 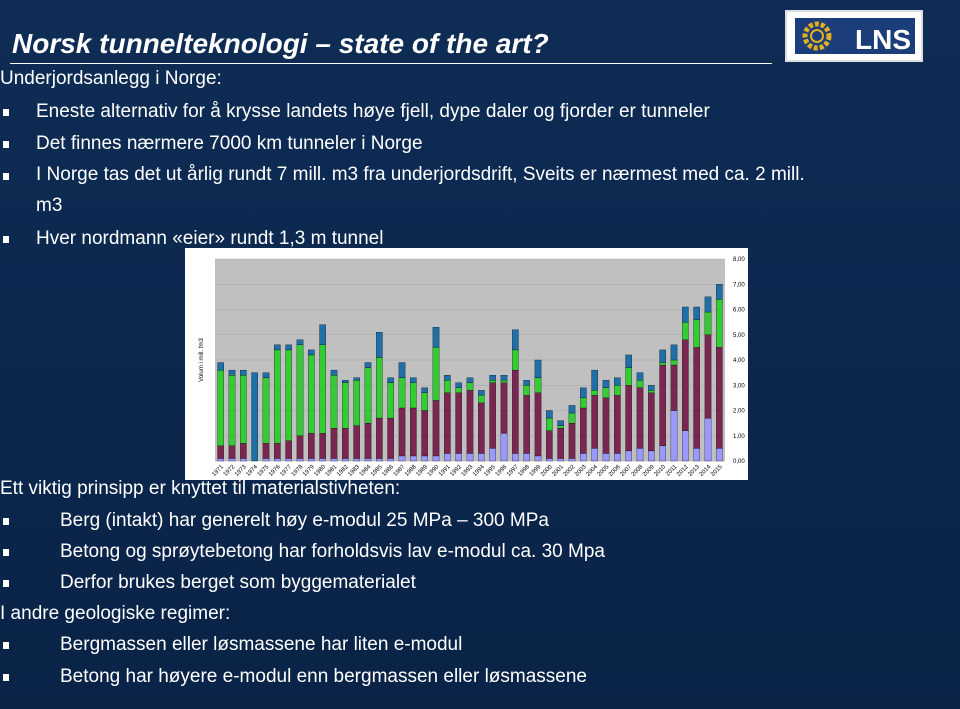 I want to click on logo-box: LNS, so click(x=855, y=36).